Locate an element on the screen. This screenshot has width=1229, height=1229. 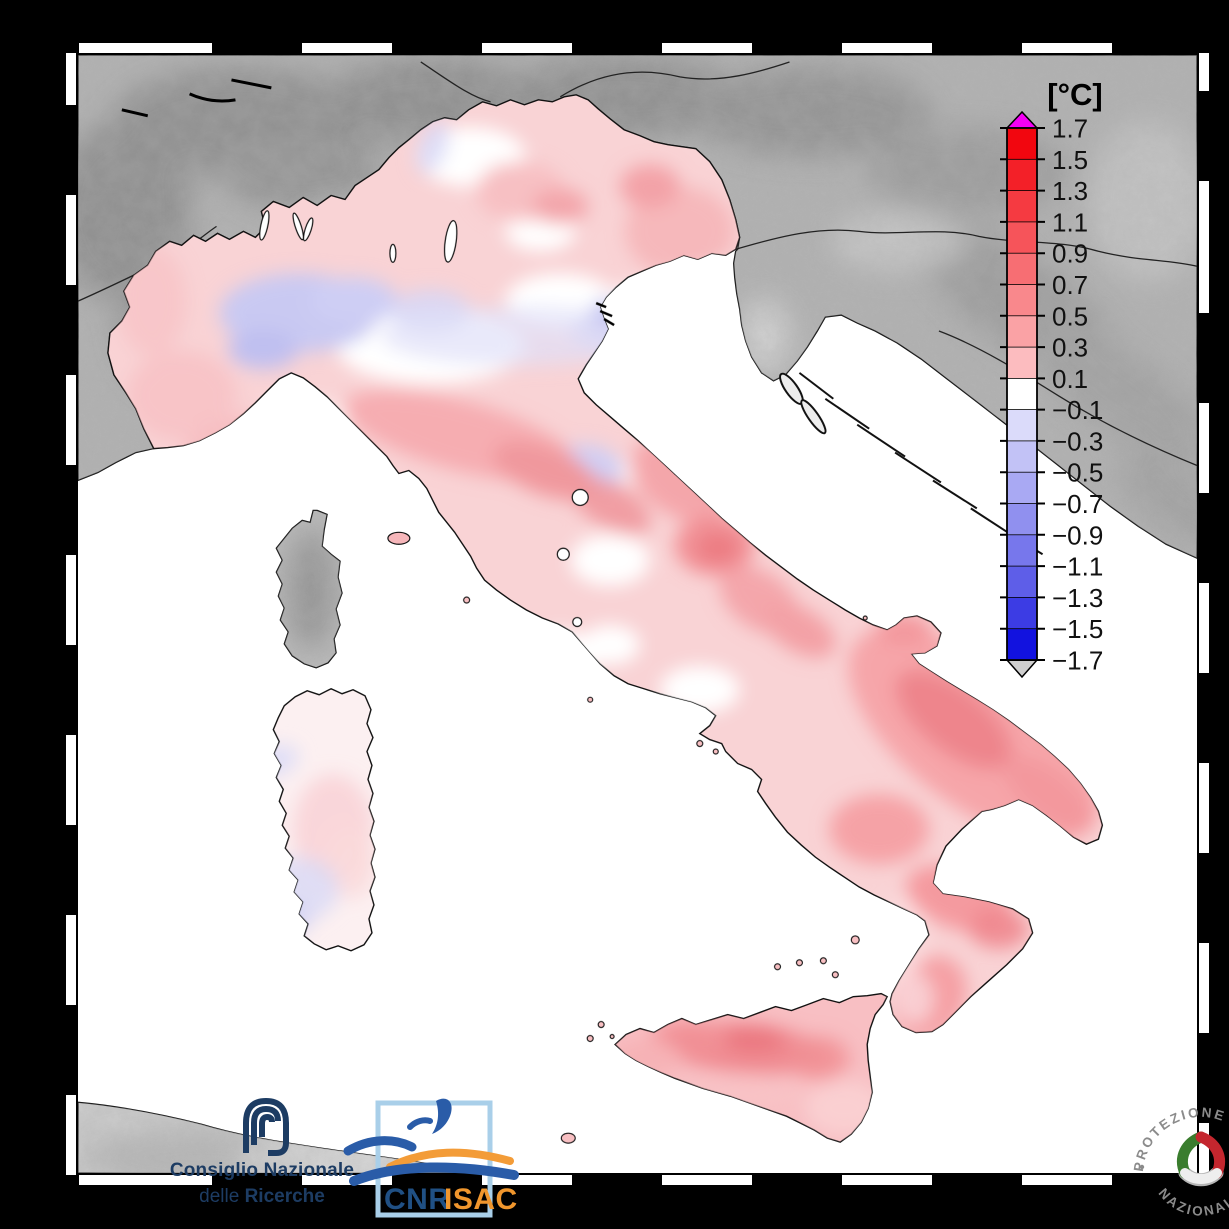
small-islands is located at coordinates (665, 870).